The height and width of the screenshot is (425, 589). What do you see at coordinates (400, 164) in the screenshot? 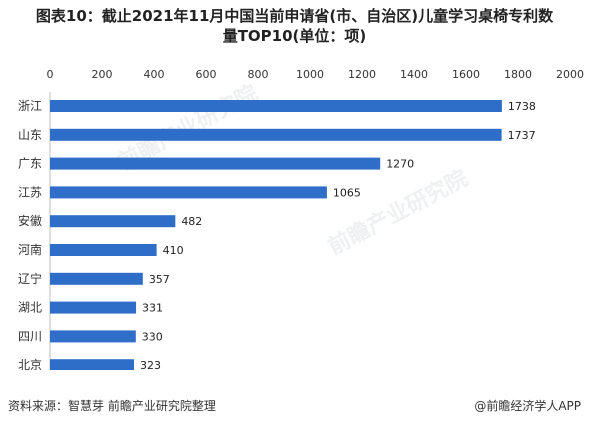
I see `data-label-2: 1270` at bounding box center [400, 164].